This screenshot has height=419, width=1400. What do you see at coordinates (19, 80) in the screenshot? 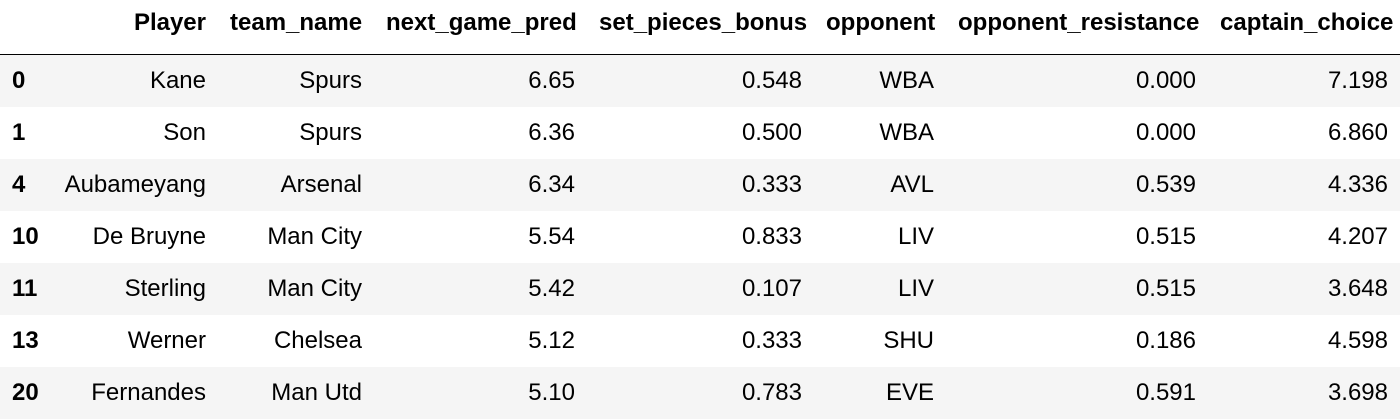
I see `row-index: 0` at bounding box center [19, 80].